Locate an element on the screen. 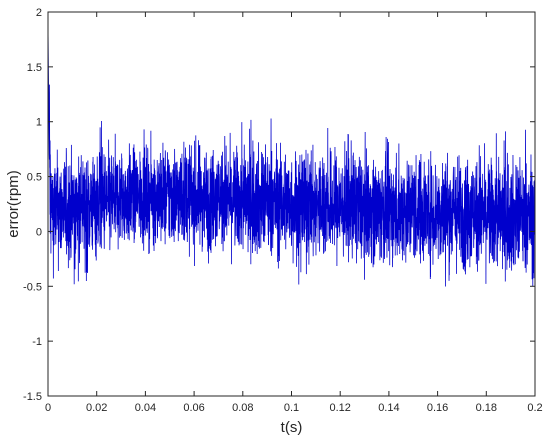 The width and height of the screenshot is (550, 439). x-tick-label: 0.08 is located at coordinates (242, 408).